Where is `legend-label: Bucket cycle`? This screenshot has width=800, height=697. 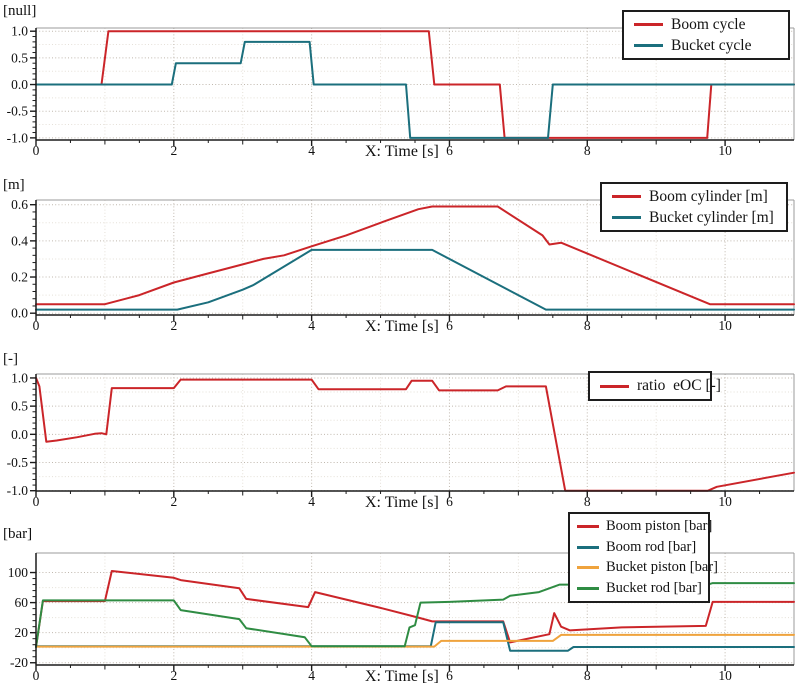 legend-label: Bucket cycle is located at coordinates (711, 45).